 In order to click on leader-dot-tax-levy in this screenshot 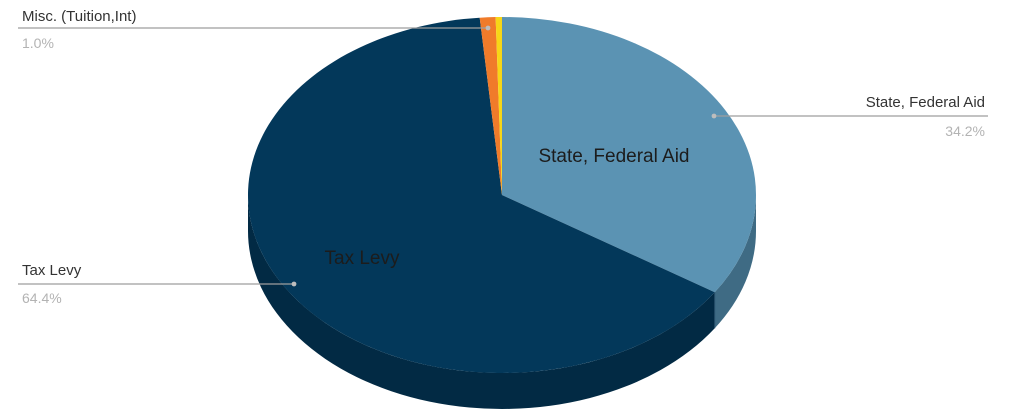, I will do `click(294, 284)`.